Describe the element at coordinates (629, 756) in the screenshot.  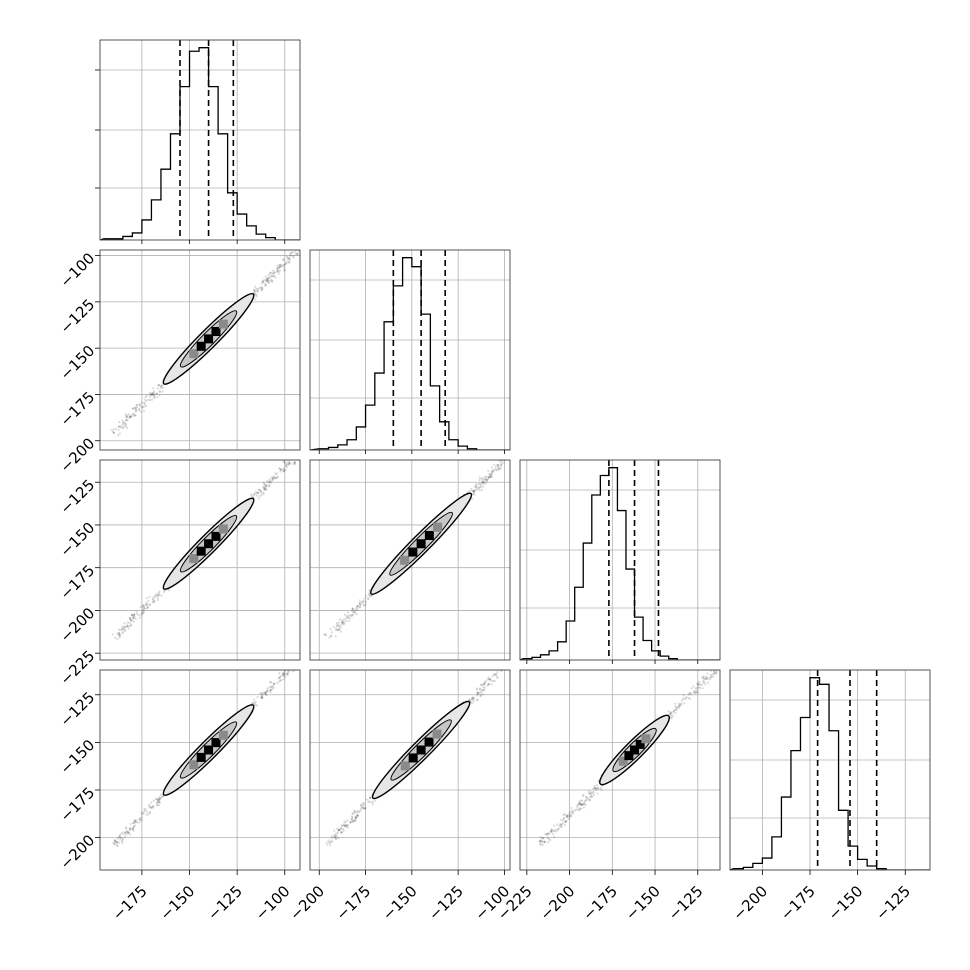
I see `density-block` at that location.